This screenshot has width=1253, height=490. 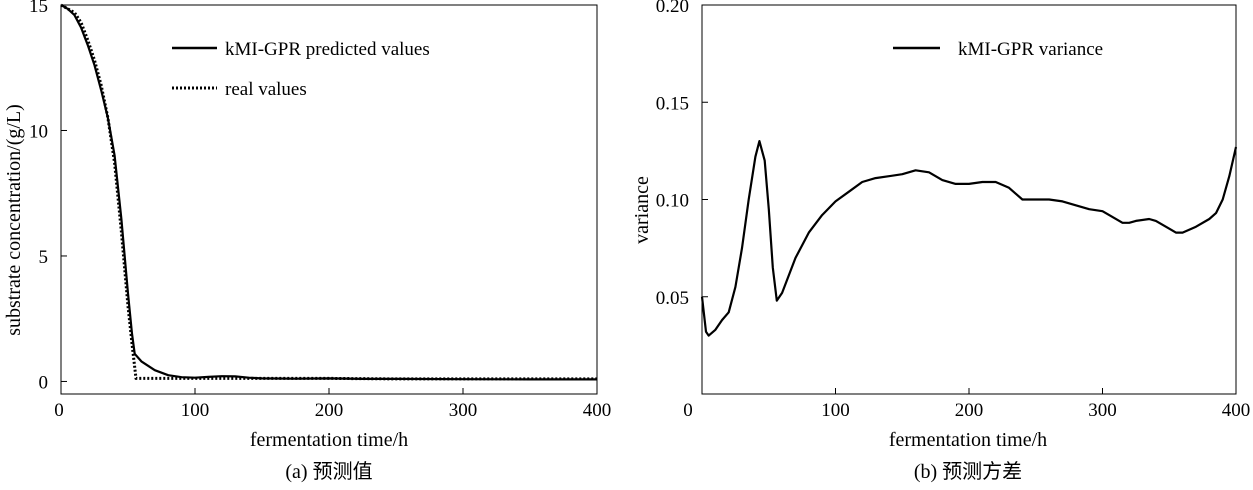 What do you see at coordinates (672, 201) in the screenshot?
I see `y-tick-label: 0.10` at bounding box center [672, 201].